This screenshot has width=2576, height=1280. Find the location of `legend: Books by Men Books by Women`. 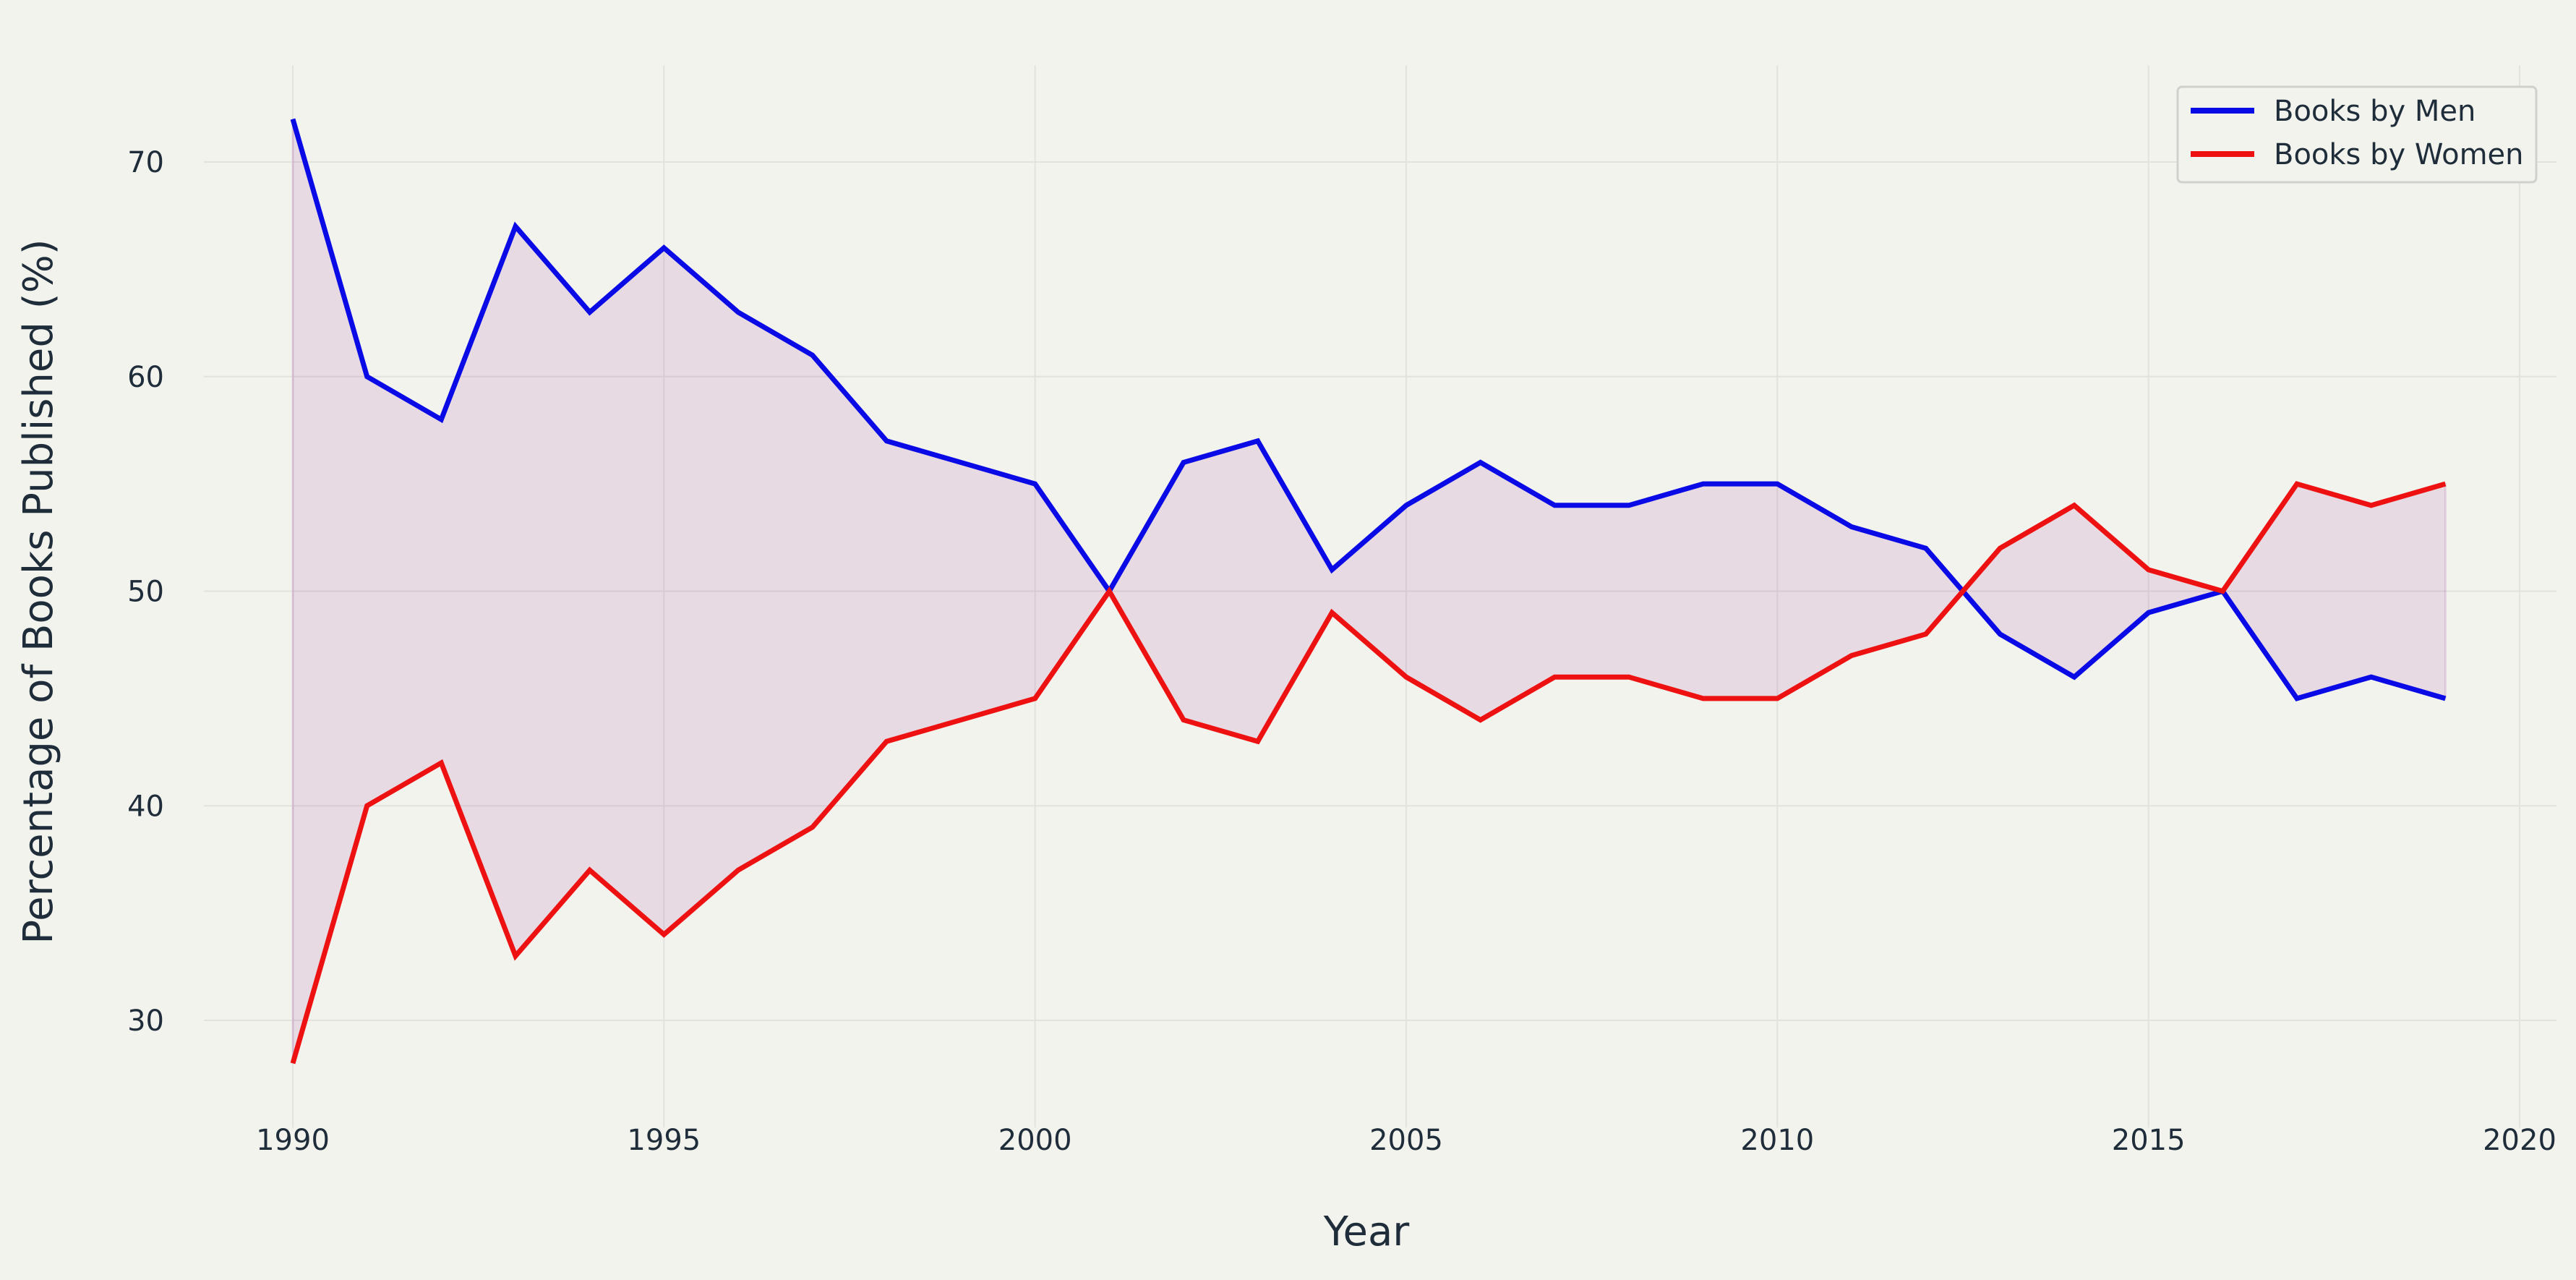

legend: Books by Men Books by Women is located at coordinates (2357, 134).